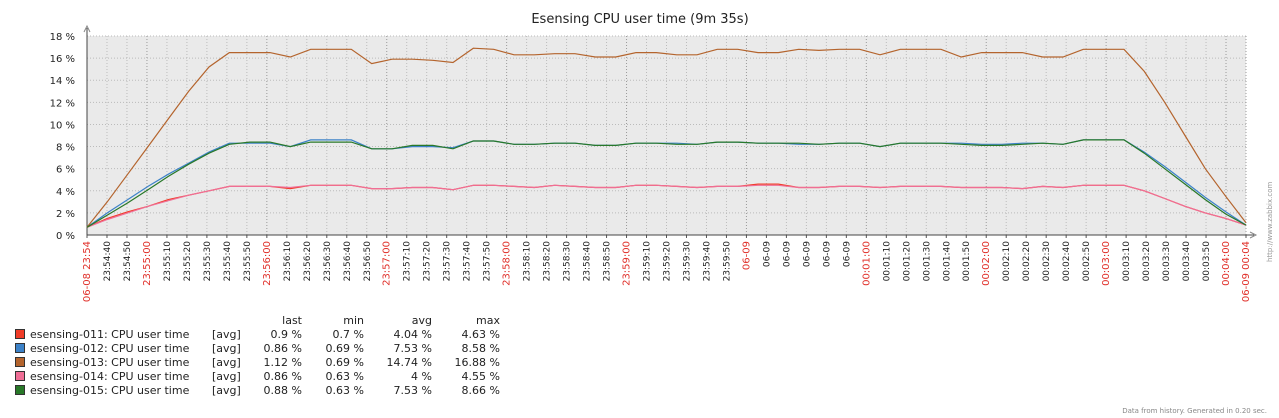 Image resolution: width=1279 pixels, height=418 pixels. What do you see at coordinates (368, 261) in the screenshot?
I see `x-tick-label: 23:56:50` at bounding box center [368, 261].